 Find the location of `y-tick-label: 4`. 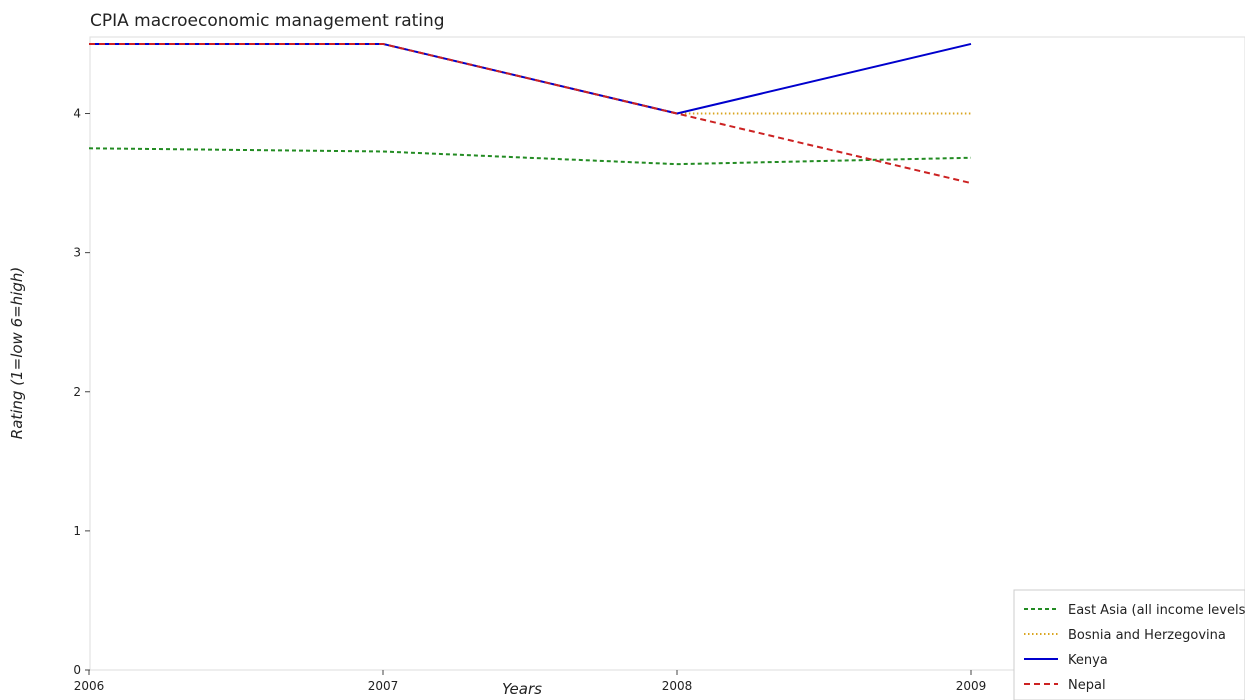

y-tick-label: 4 is located at coordinates (77, 114).